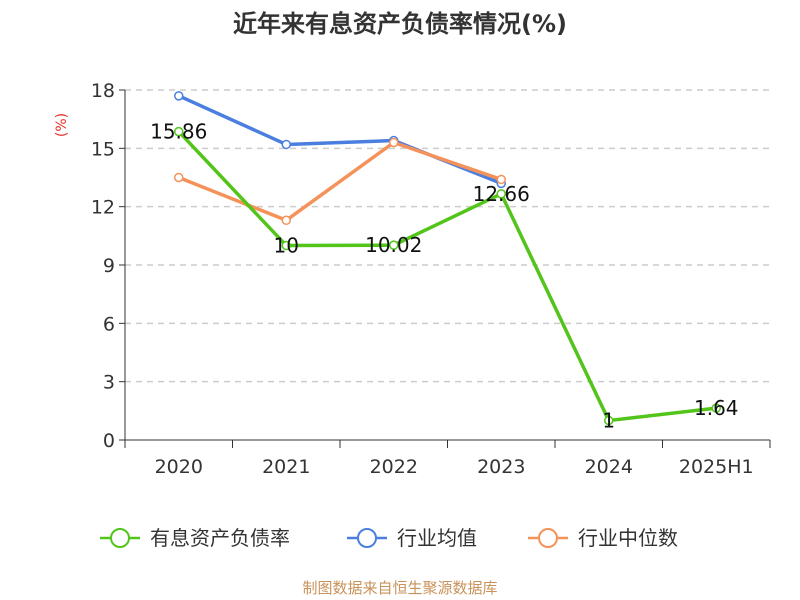 The image size is (800, 600). I want to click on y-tick-label: 6, so click(109, 324).